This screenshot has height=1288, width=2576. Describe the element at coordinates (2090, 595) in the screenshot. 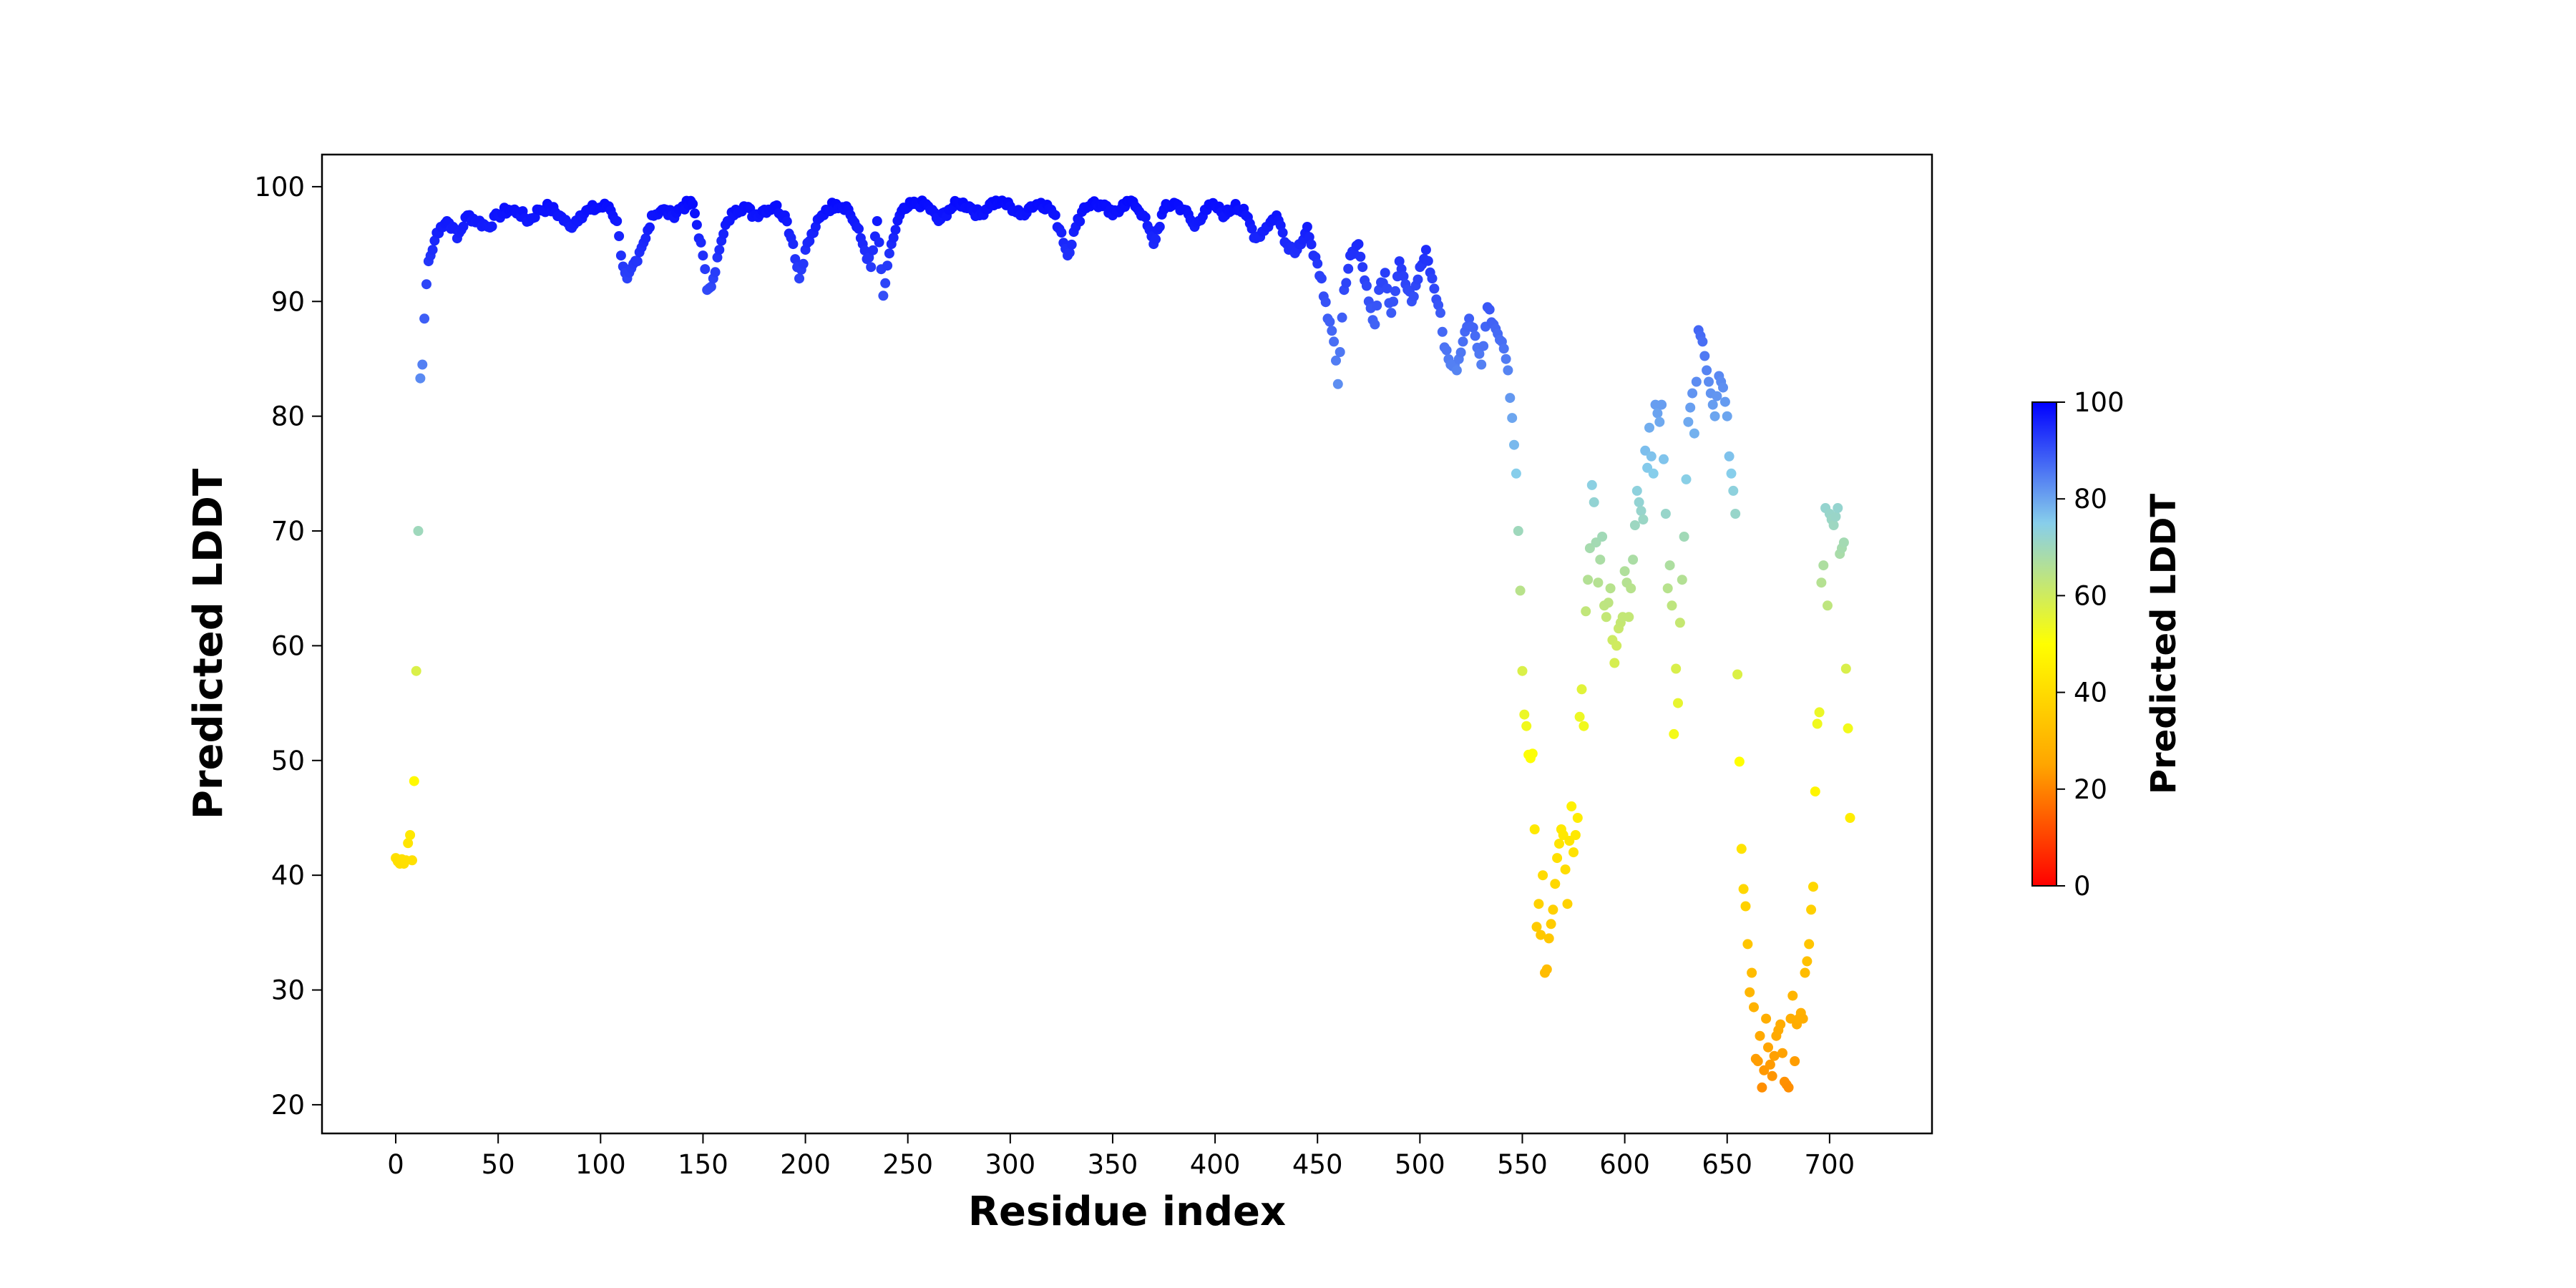

I see `colorbar-tick-label: 60` at that location.